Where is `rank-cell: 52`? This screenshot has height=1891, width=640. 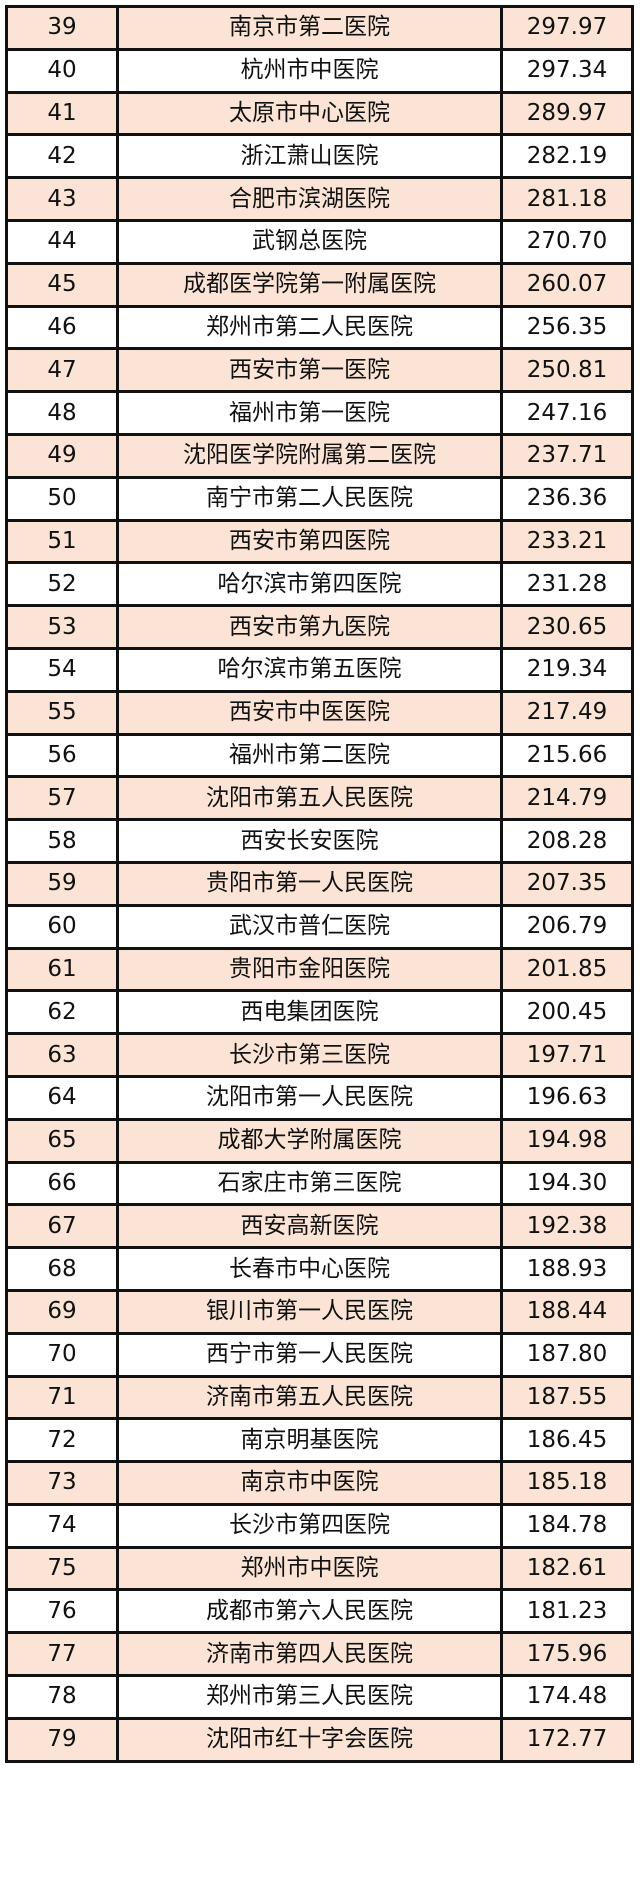 rank-cell: 52 is located at coordinates (62, 584).